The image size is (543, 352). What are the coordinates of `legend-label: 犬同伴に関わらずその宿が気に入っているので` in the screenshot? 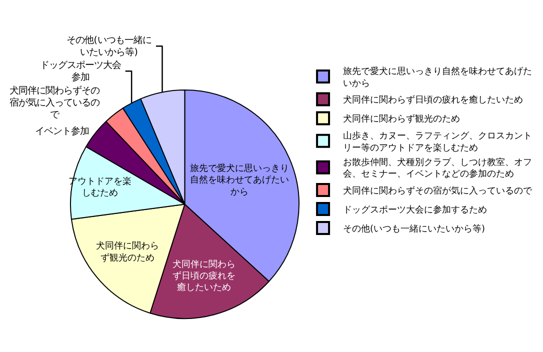 It's located at (438, 191).